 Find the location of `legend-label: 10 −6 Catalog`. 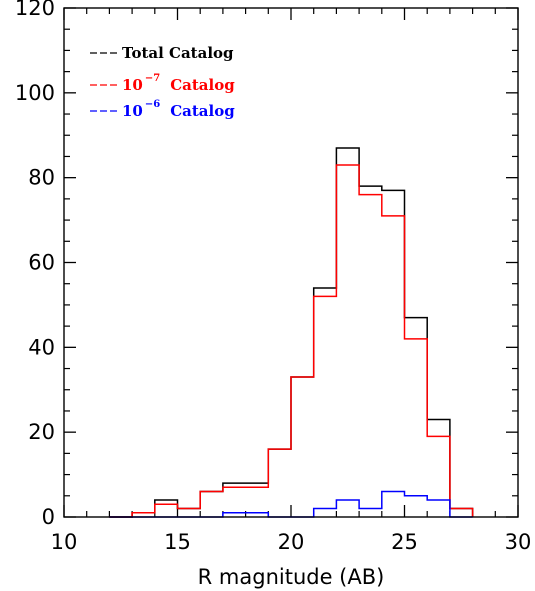

legend-label: 10 −6 Catalog is located at coordinates (178, 109).